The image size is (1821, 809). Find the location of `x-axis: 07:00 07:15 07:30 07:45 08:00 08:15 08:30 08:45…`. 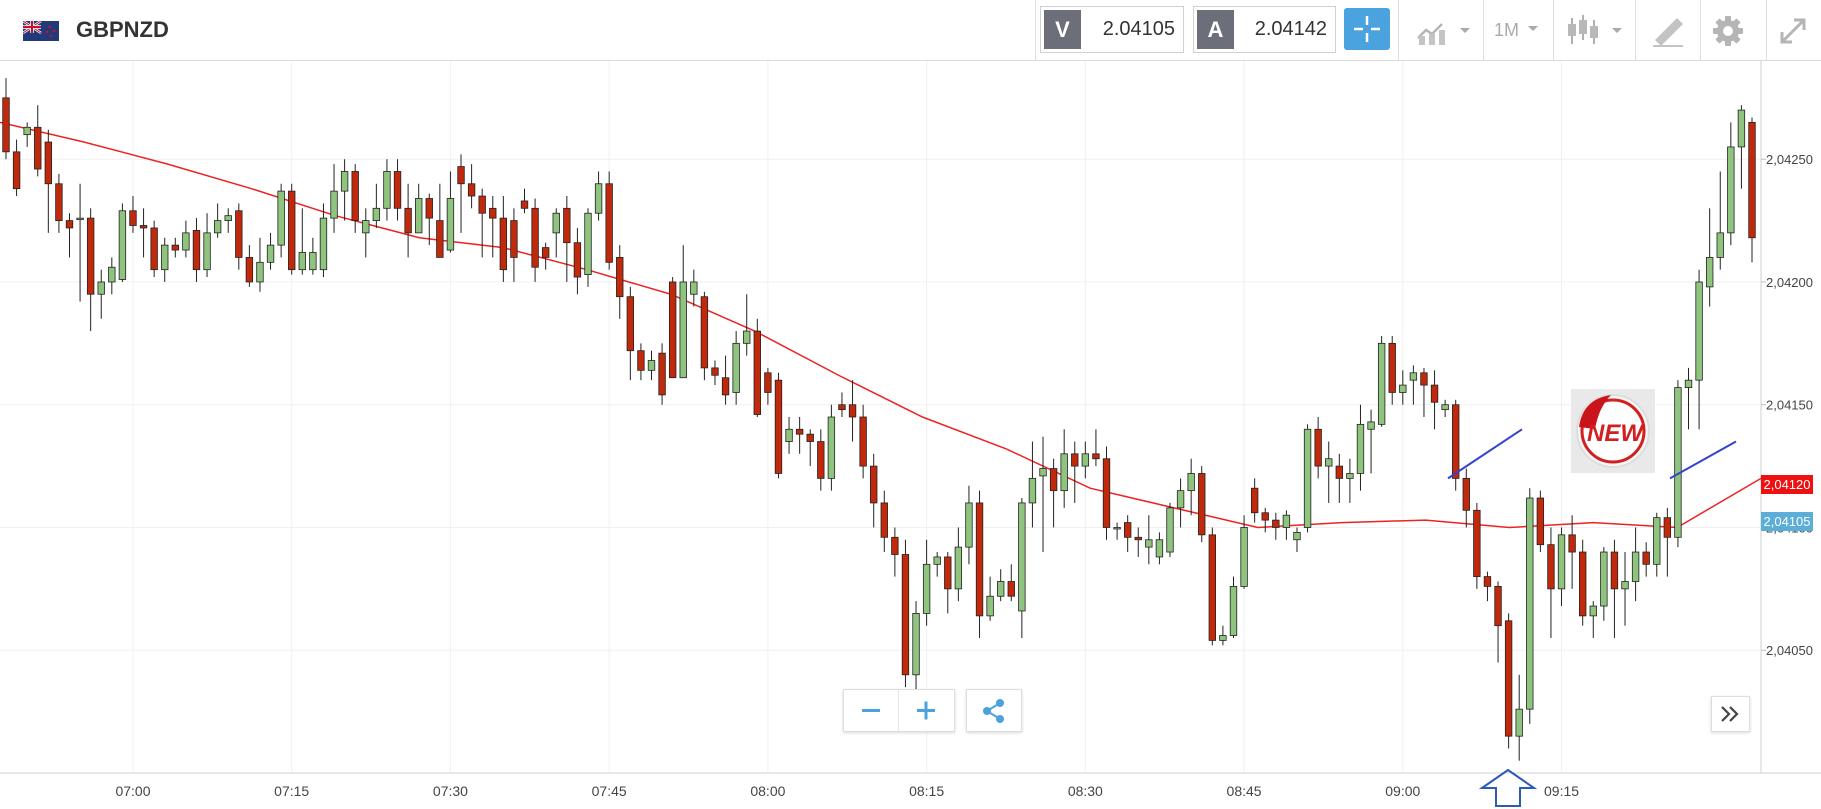

x-axis: 07:00 07:15 07:30 07:45 08:00 08:15 08:30 08:45… is located at coordinates (847, 791).